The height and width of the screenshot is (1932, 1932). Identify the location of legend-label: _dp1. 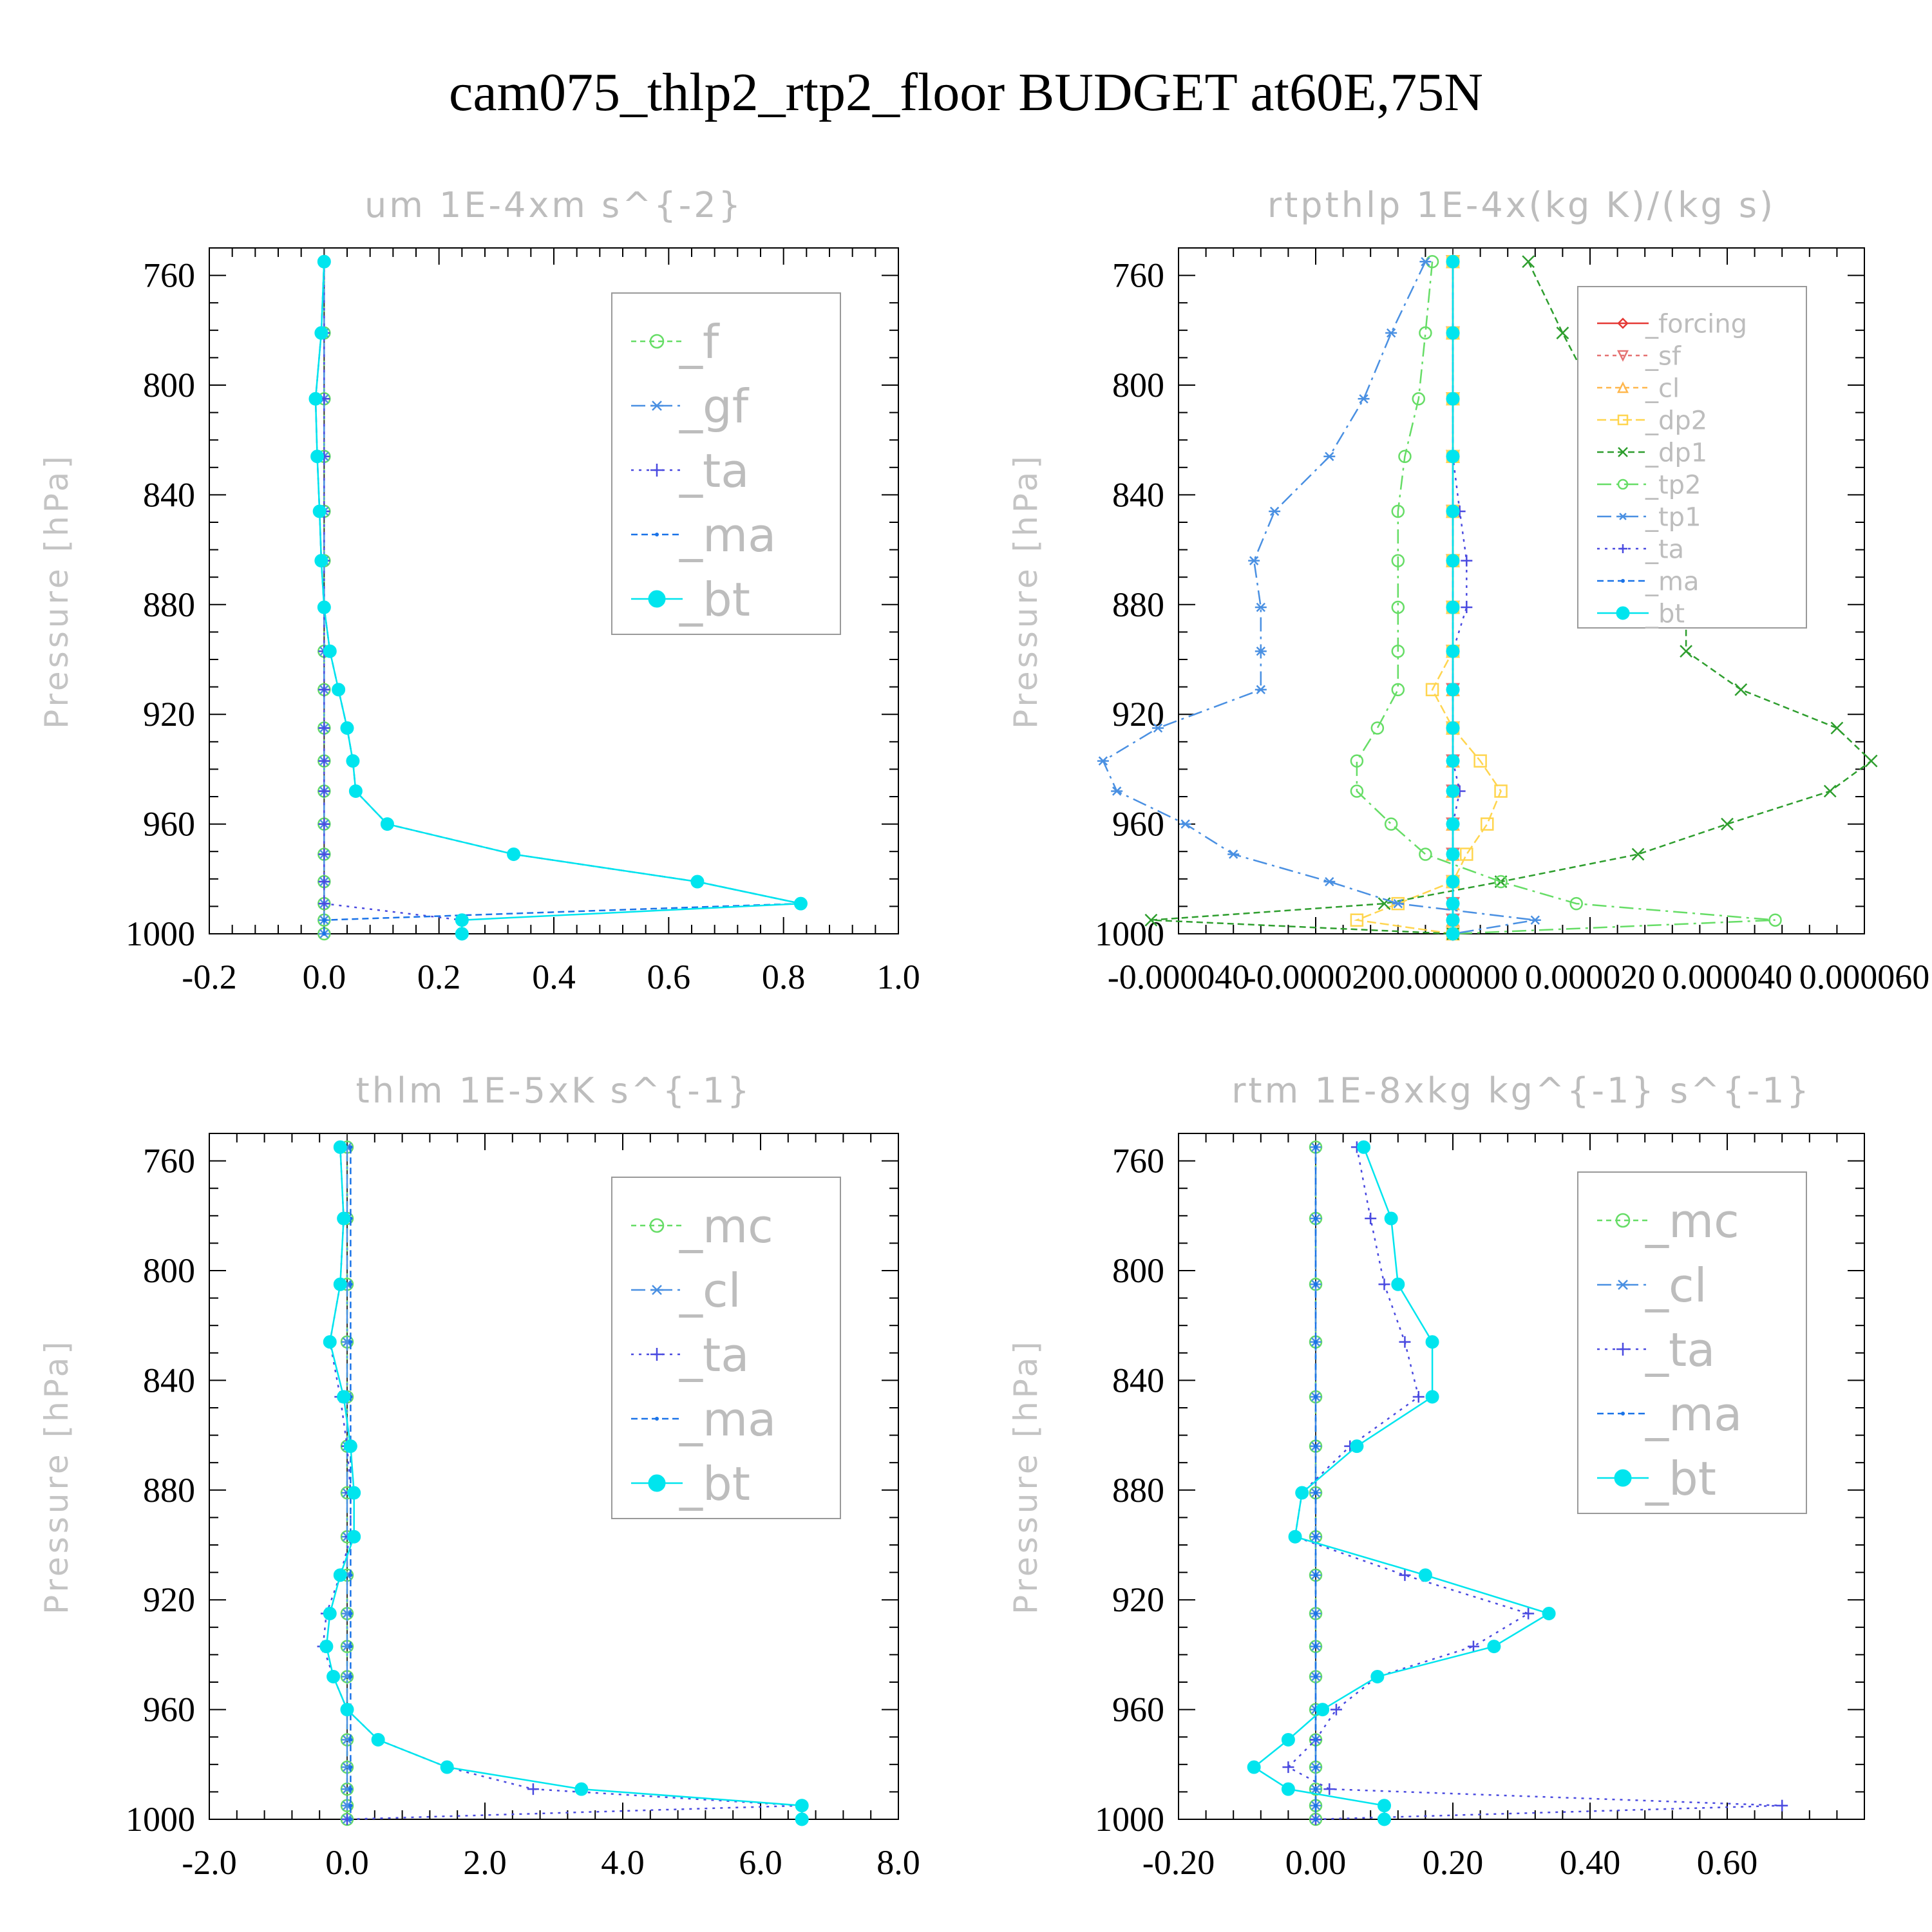
(1676, 453).